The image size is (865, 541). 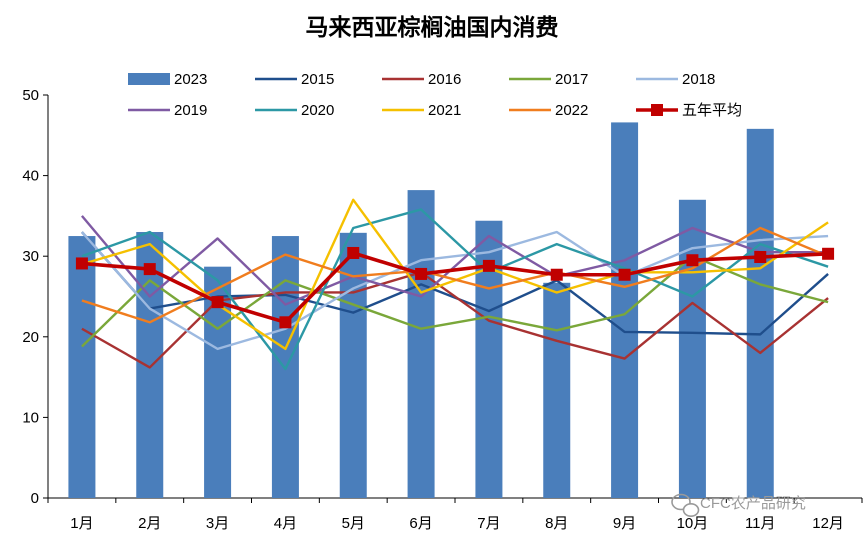 I want to click on legend-item: 2022, so click(x=548, y=110).